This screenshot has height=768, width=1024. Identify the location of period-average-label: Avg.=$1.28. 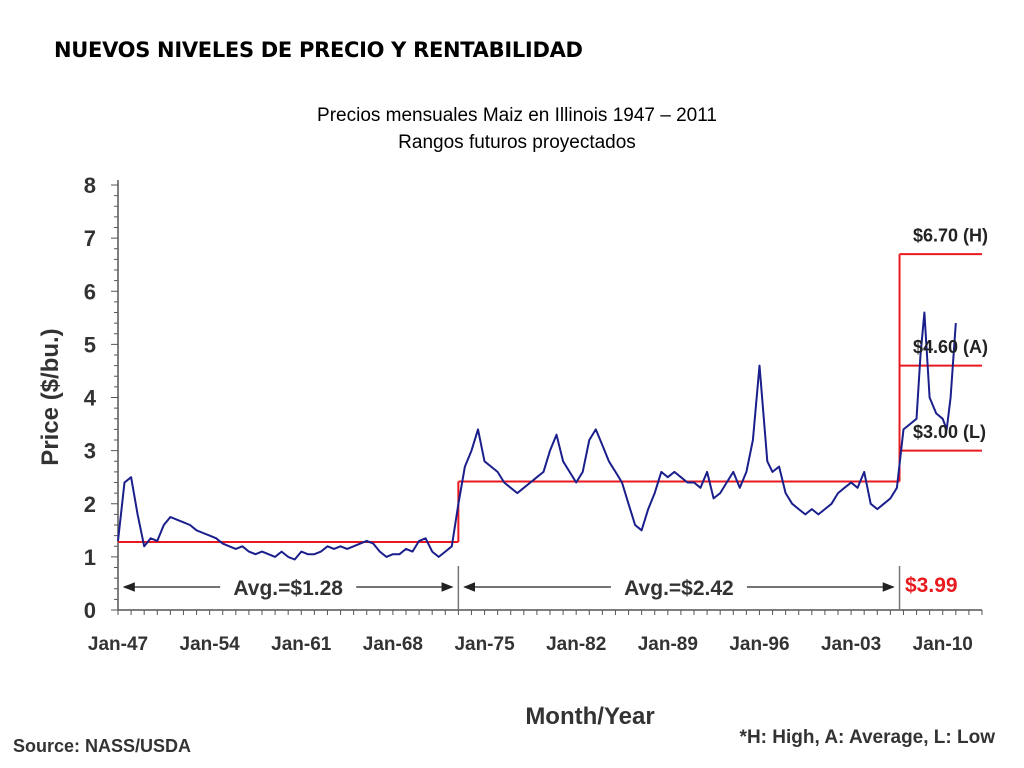
(288, 588).